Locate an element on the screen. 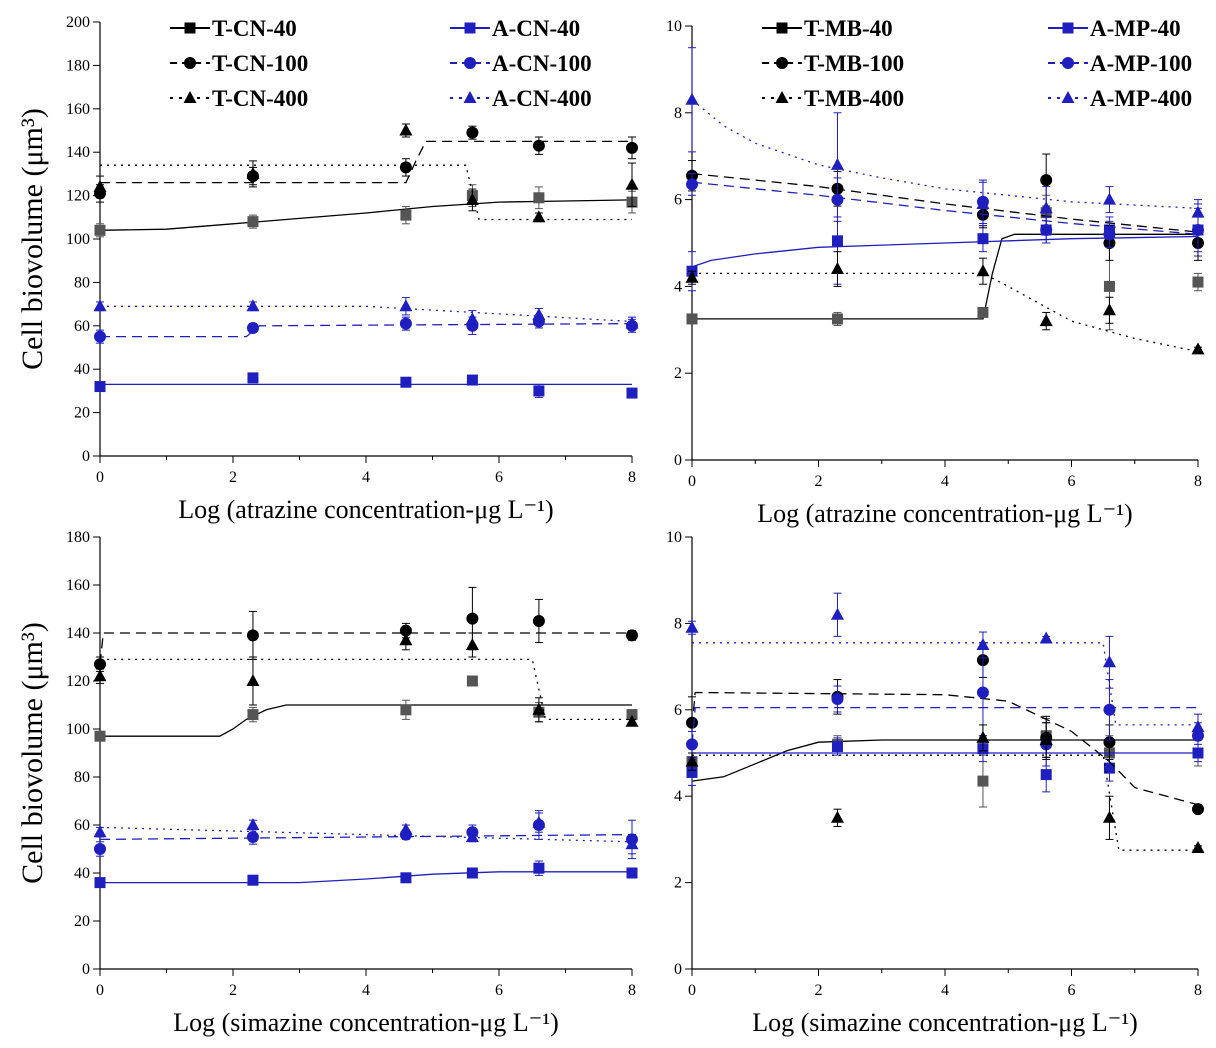  y-tick-label: 10 is located at coordinates (674, 537).